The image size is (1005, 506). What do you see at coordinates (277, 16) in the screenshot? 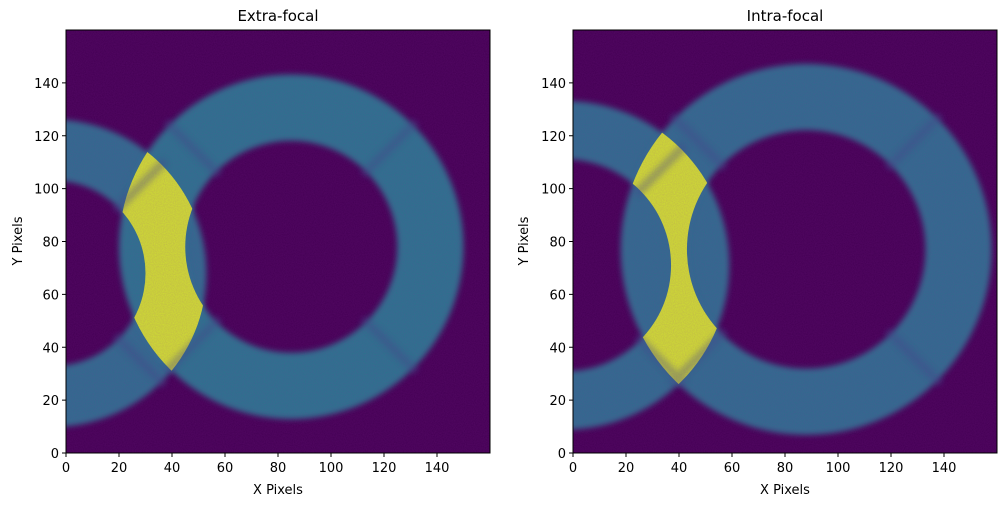
I see `panel-title: Extra-focal` at bounding box center [277, 16].